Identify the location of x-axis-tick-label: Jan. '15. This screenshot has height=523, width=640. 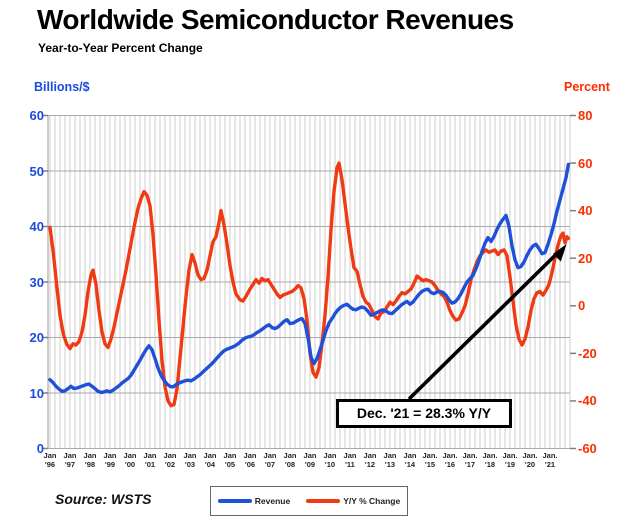
(430, 460).